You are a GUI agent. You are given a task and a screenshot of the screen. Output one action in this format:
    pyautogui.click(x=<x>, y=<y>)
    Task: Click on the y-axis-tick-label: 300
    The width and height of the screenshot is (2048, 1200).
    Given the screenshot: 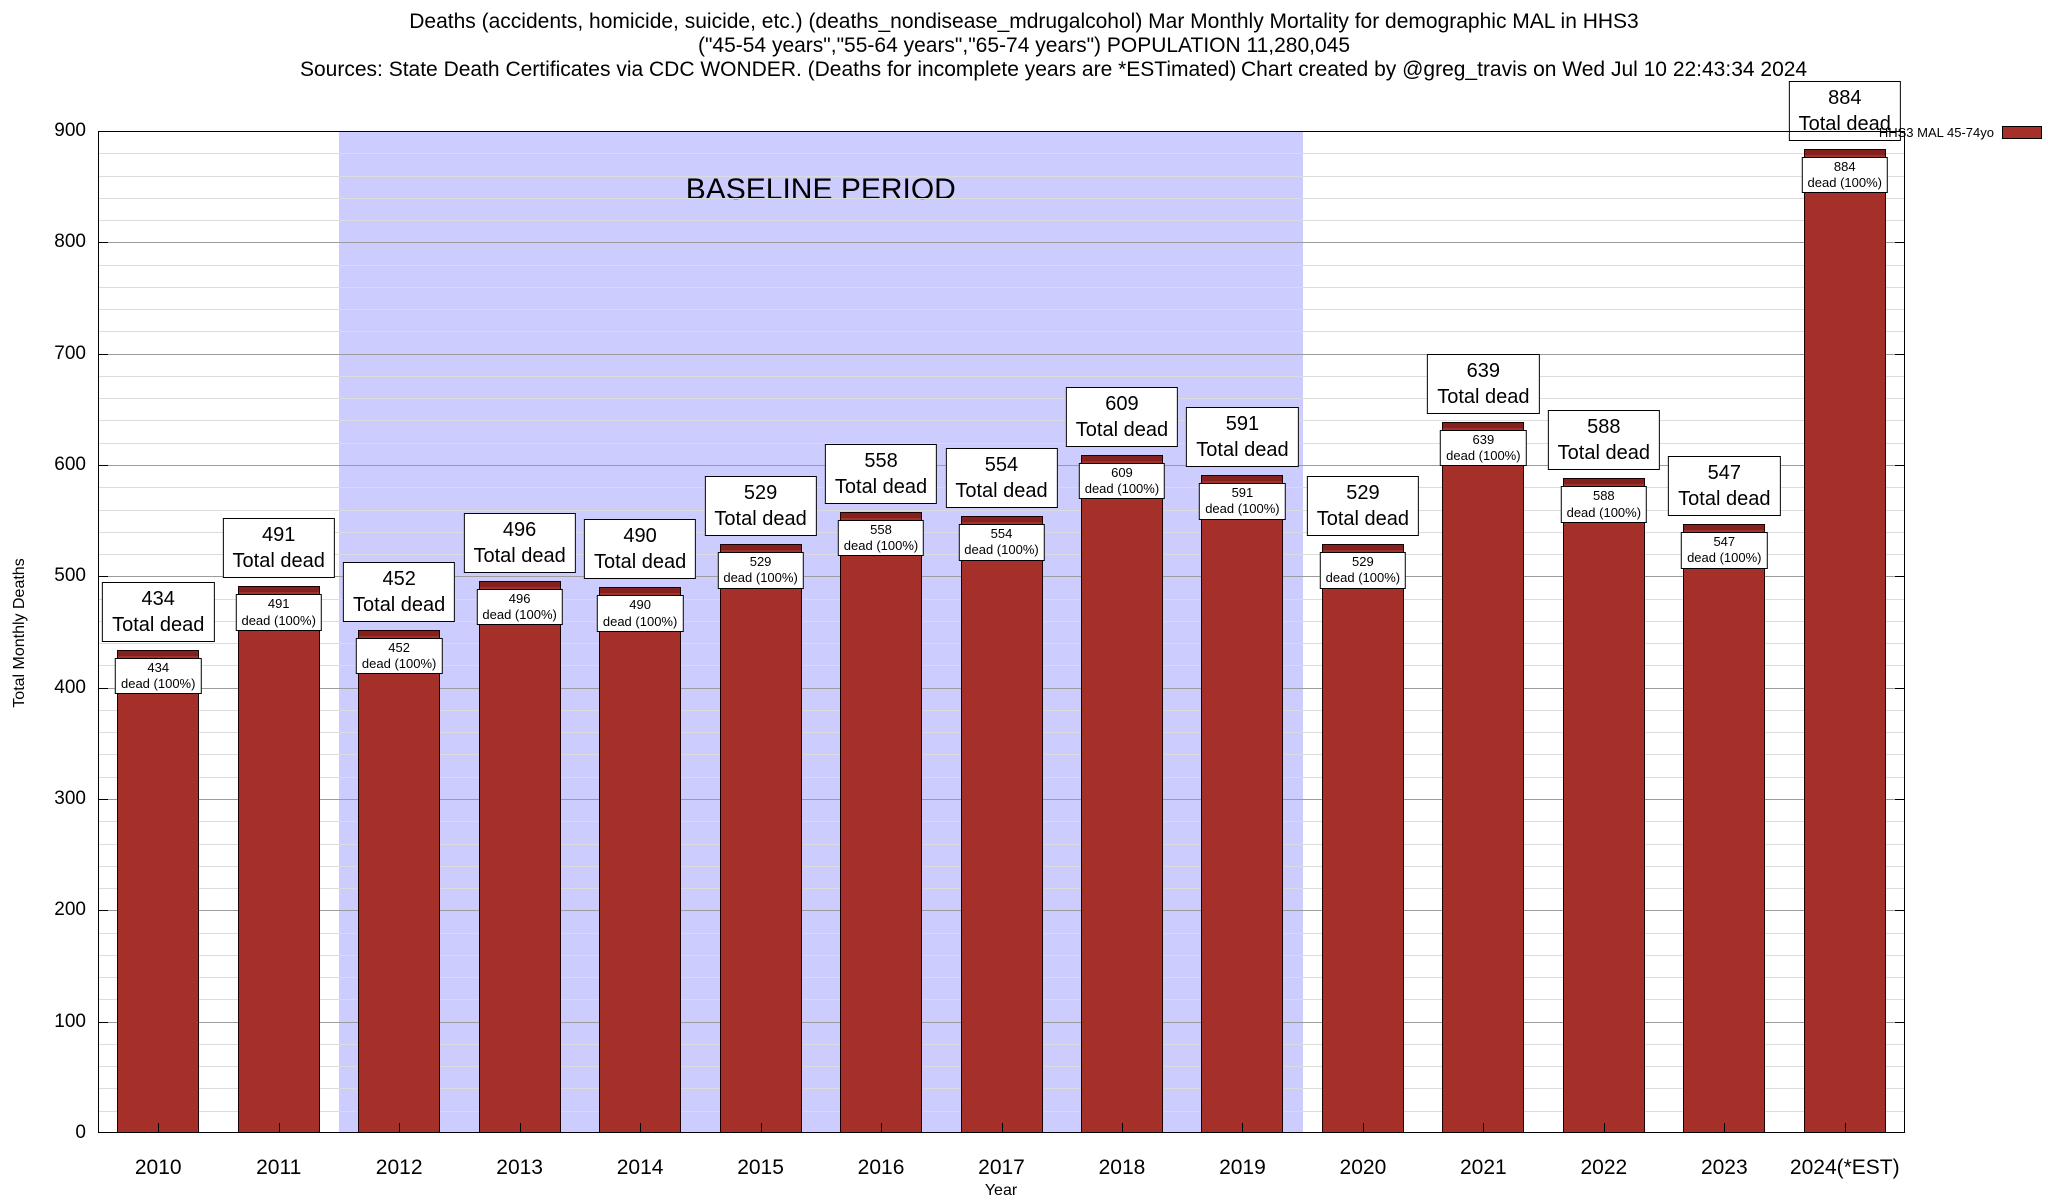 What is the action you would take?
    pyautogui.click(x=70, y=798)
    